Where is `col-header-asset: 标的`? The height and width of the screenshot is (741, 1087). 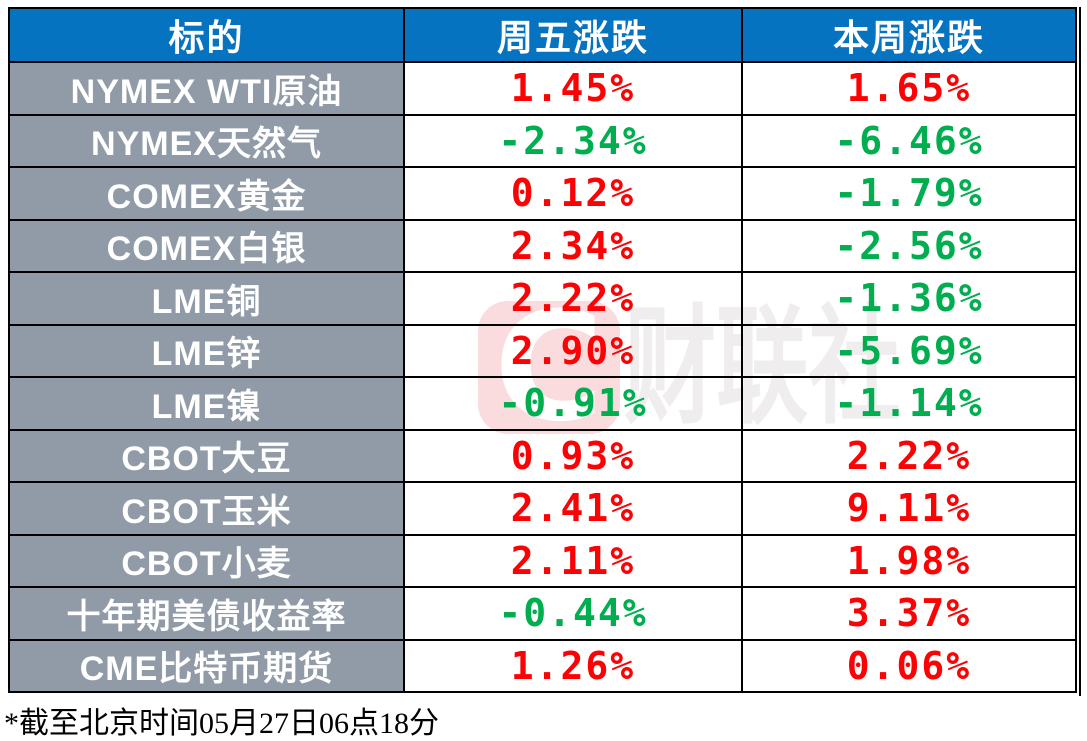
col-header-asset: 标的 is located at coordinates (206, 35).